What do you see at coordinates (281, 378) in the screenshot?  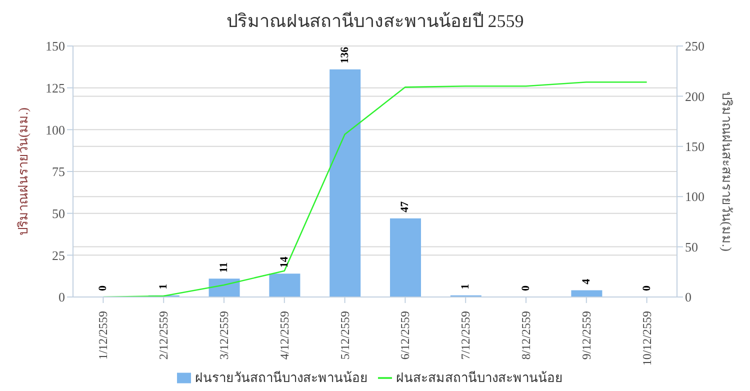 I see `legend-label: ฝนรายวันสถานีบางสะพานน้อย` at bounding box center [281, 378].